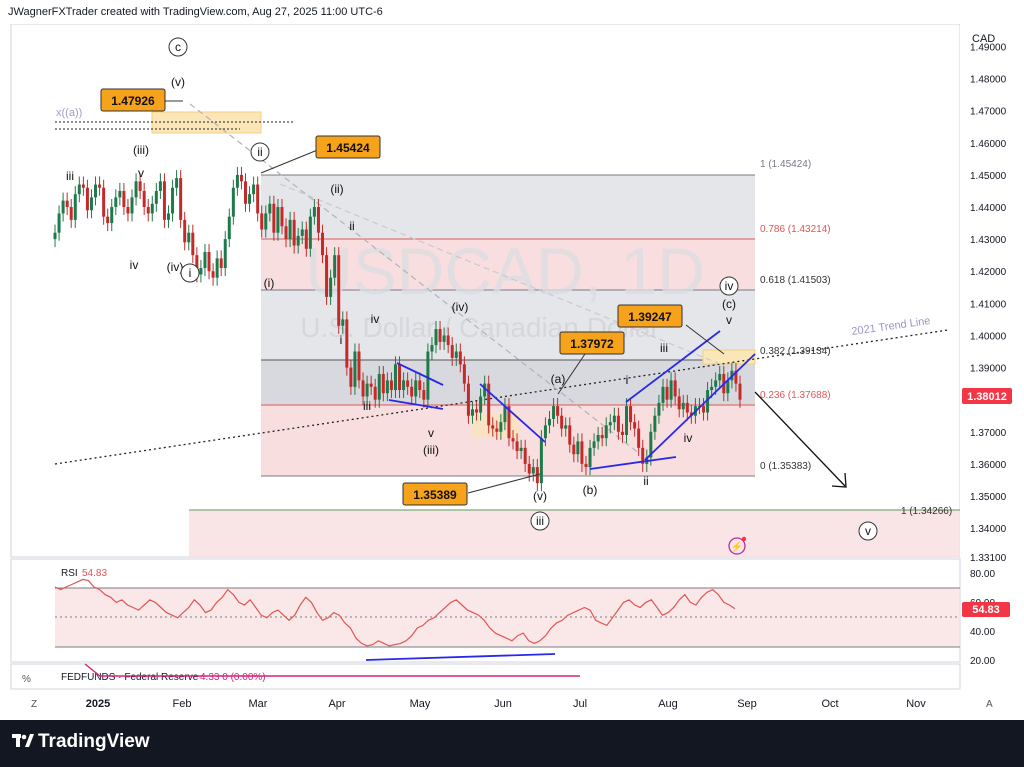 The height and width of the screenshot is (767, 1024). I want to click on rsi-badge-text: 54.83, so click(986, 610).